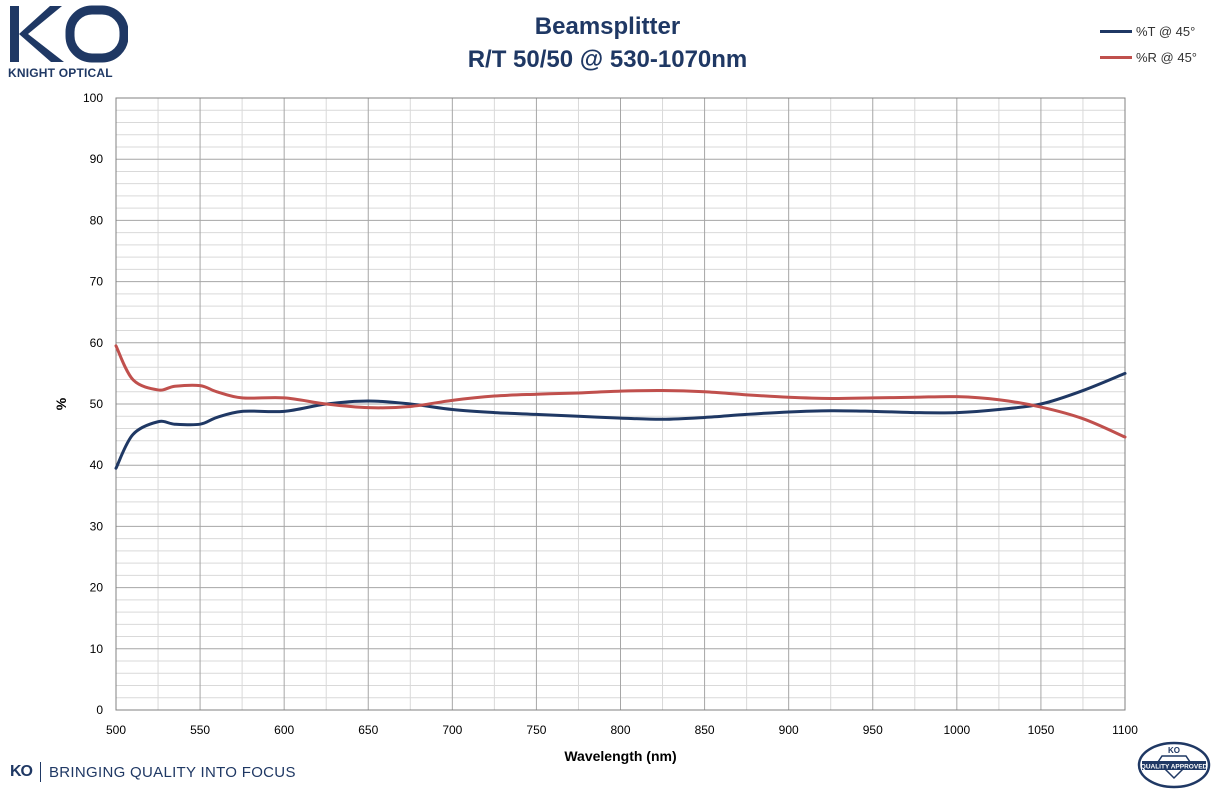 This screenshot has height=795, width=1215. I want to click on chart-legend: %T @ 45° %R @ 45°, so click(1148, 44).